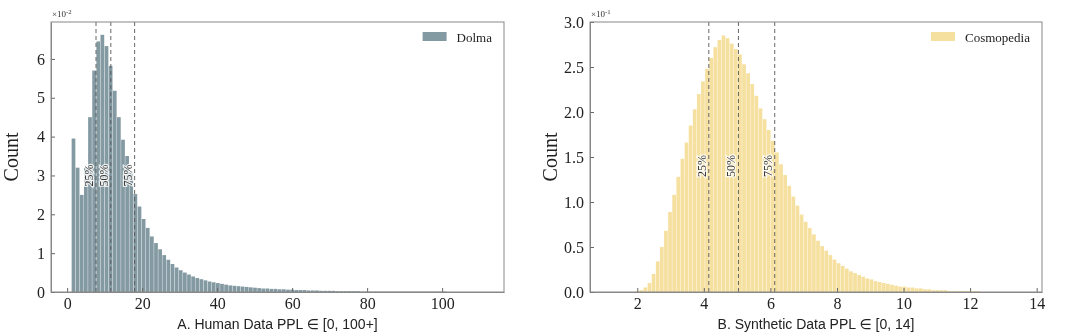  Describe the element at coordinates (574, 22) in the screenshot. I see `y-tick-label: 3.0` at that location.